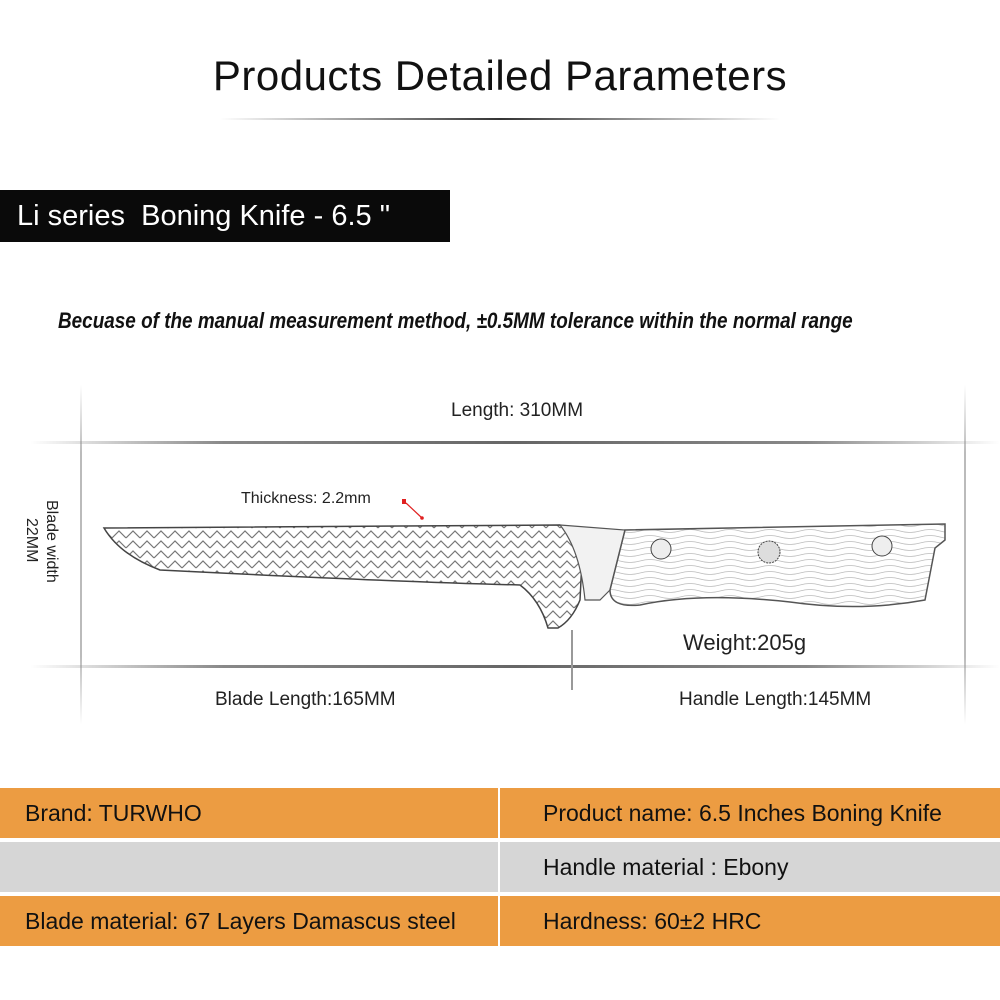  What do you see at coordinates (592, 562) in the screenshot?
I see `knife-bolster` at bounding box center [592, 562].